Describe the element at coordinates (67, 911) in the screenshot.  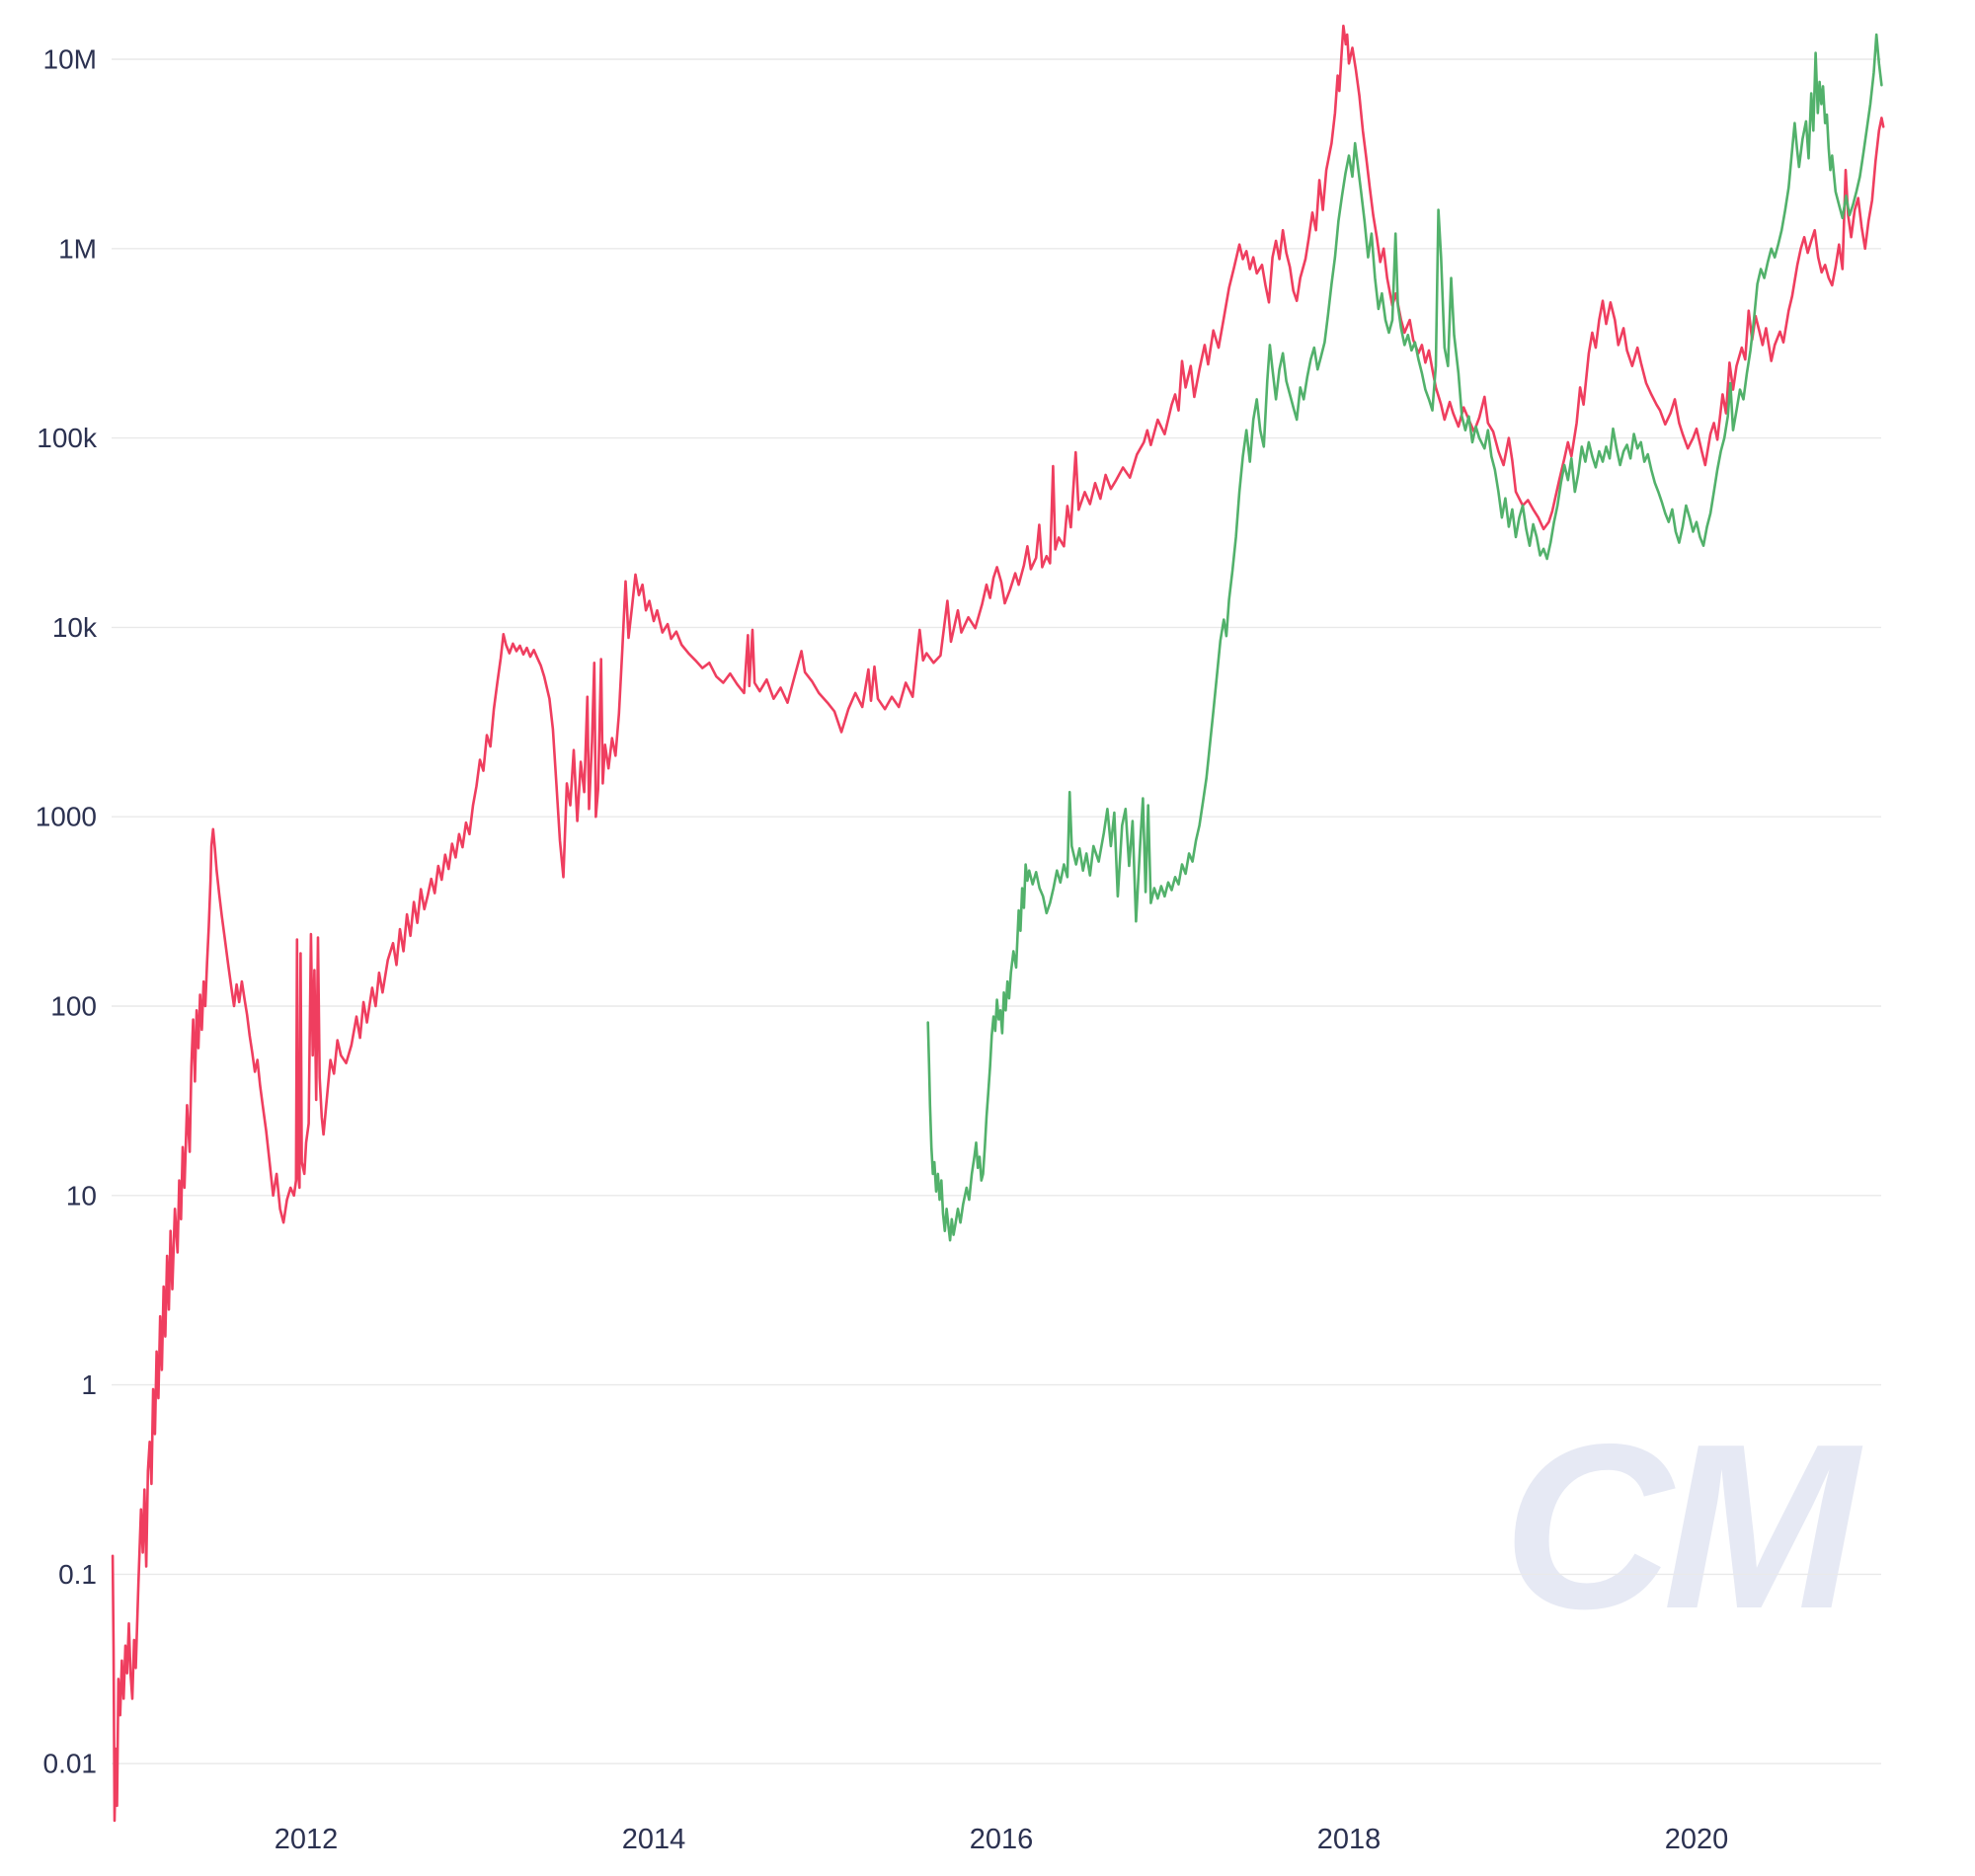
I see `y-axis-tick-labels: 10M 1M 100k 10k 1000 100 10 1 0.1 0.01` at that location.